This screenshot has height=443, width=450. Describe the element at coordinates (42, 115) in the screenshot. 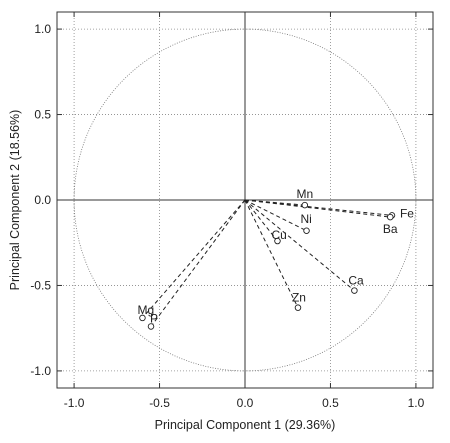

I see `y-tick-label: 0.5` at that location.